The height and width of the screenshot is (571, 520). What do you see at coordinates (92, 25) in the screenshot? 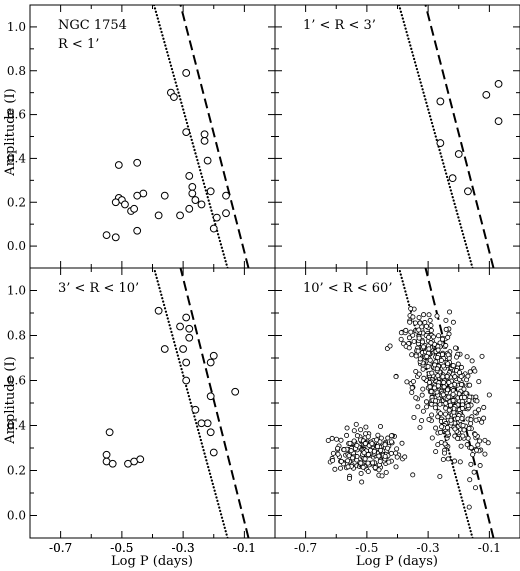
I see `panel-label: NGC 1754` at bounding box center [92, 25].